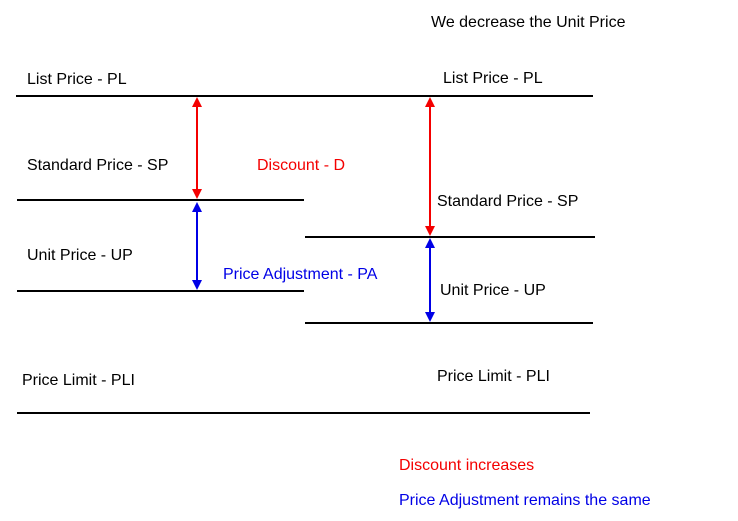 The width and height of the screenshot is (738, 521). Describe the element at coordinates (467, 465) in the screenshot. I see `discount-note: Discount increases` at that location.